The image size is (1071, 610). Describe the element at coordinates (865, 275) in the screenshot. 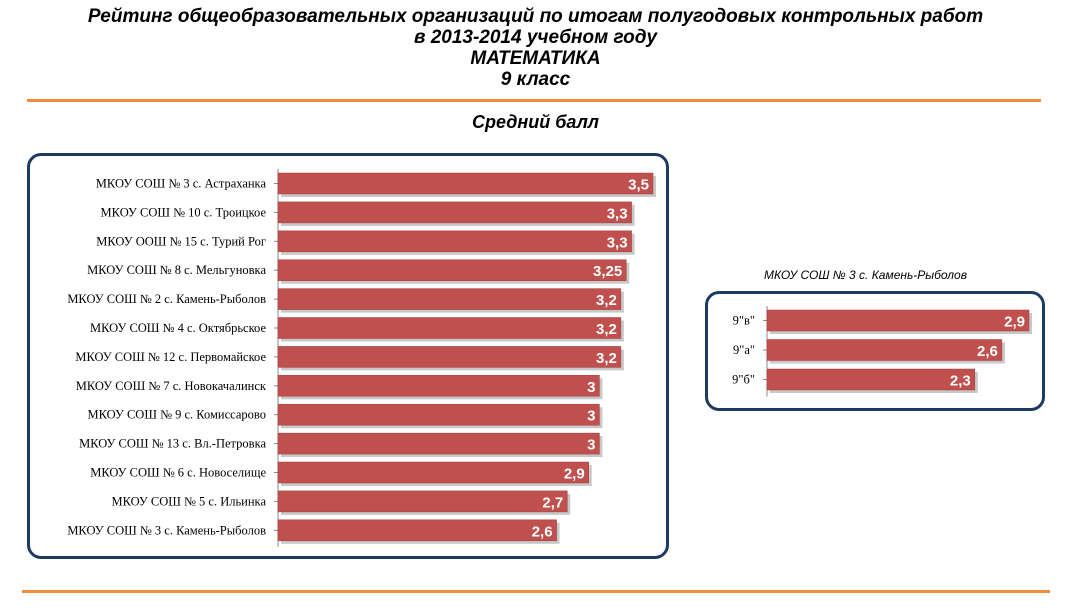

I see `side-chart-caption: МКОУ СОШ № 3 с. Камень-Рыболов` at that location.